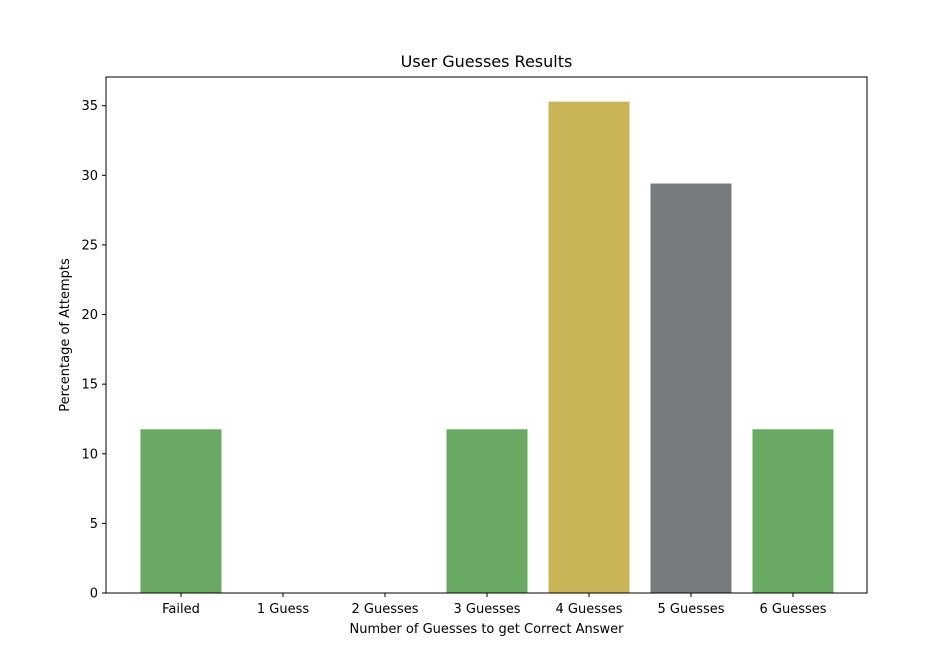  Describe the element at coordinates (487, 61) in the screenshot. I see `chart-title: User Guesses Results` at that location.